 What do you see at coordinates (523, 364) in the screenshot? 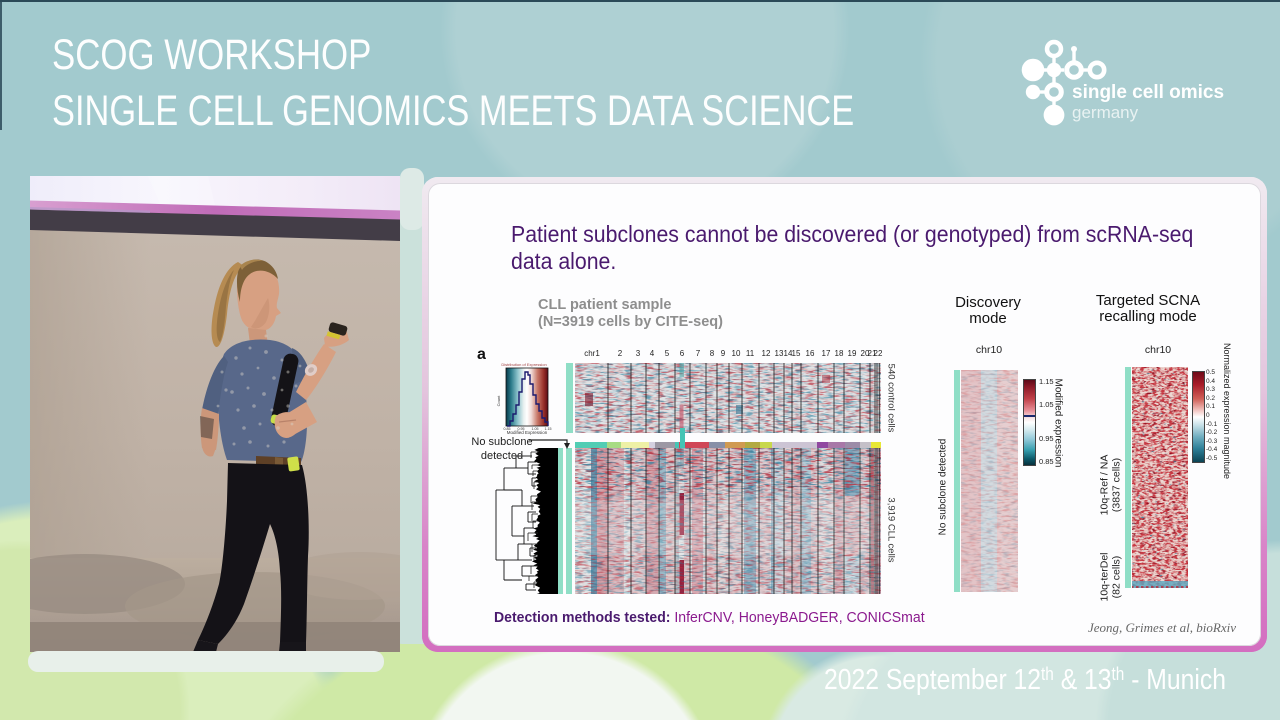
I see `svg-text: Distribution of Expression` at bounding box center [523, 364].